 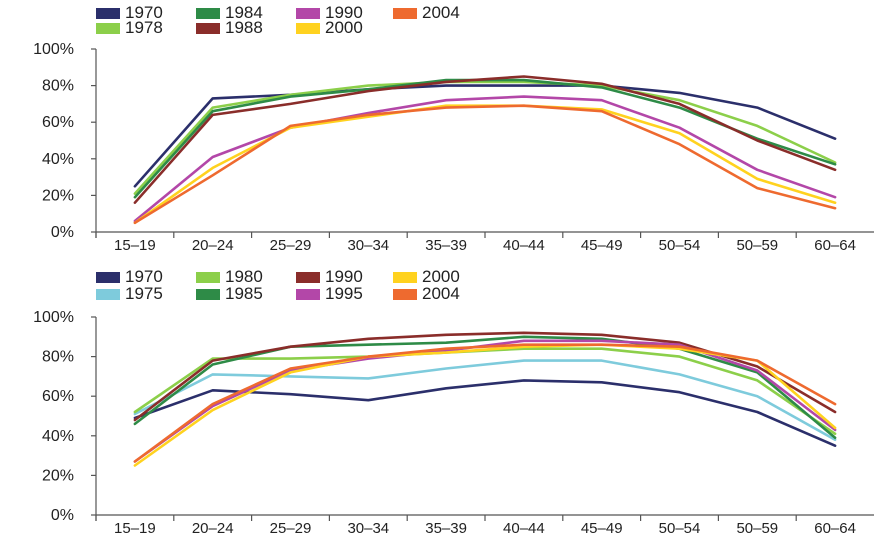 What do you see at coordinates (208, 13) in the screenshot?
I see `legend-swatch-1984` at bounding box center [208, 13].